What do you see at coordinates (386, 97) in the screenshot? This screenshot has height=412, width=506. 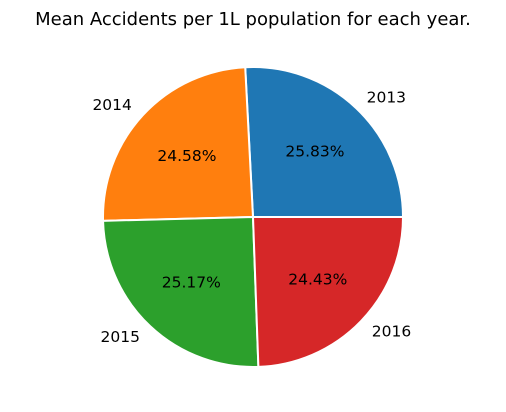 I see `slice-label-2013: 2013` at bounding box center [386, 97].